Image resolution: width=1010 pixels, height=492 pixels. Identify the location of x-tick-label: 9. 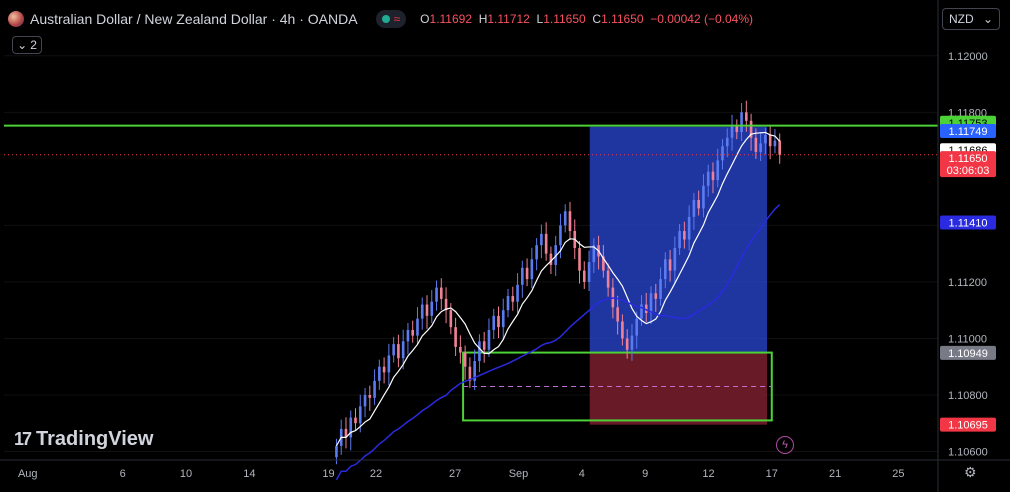
(645, 474).